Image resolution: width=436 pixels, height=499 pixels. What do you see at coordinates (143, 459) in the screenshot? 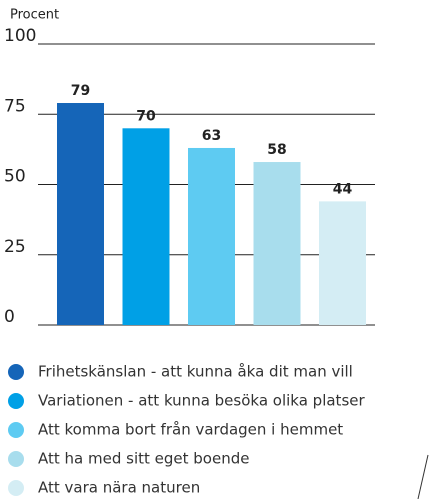
I see `legend-label: Att ha med sitt eget boende` at bounding box center [143, 459].